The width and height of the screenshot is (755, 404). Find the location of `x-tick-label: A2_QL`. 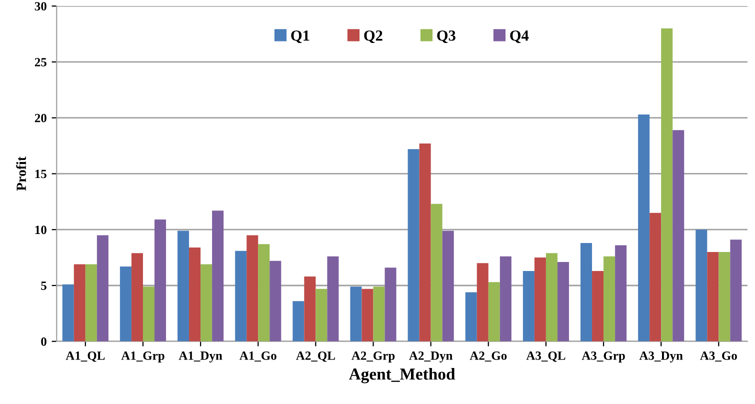

x-tick-label: A2_QL is located at coordinates (315, 357).